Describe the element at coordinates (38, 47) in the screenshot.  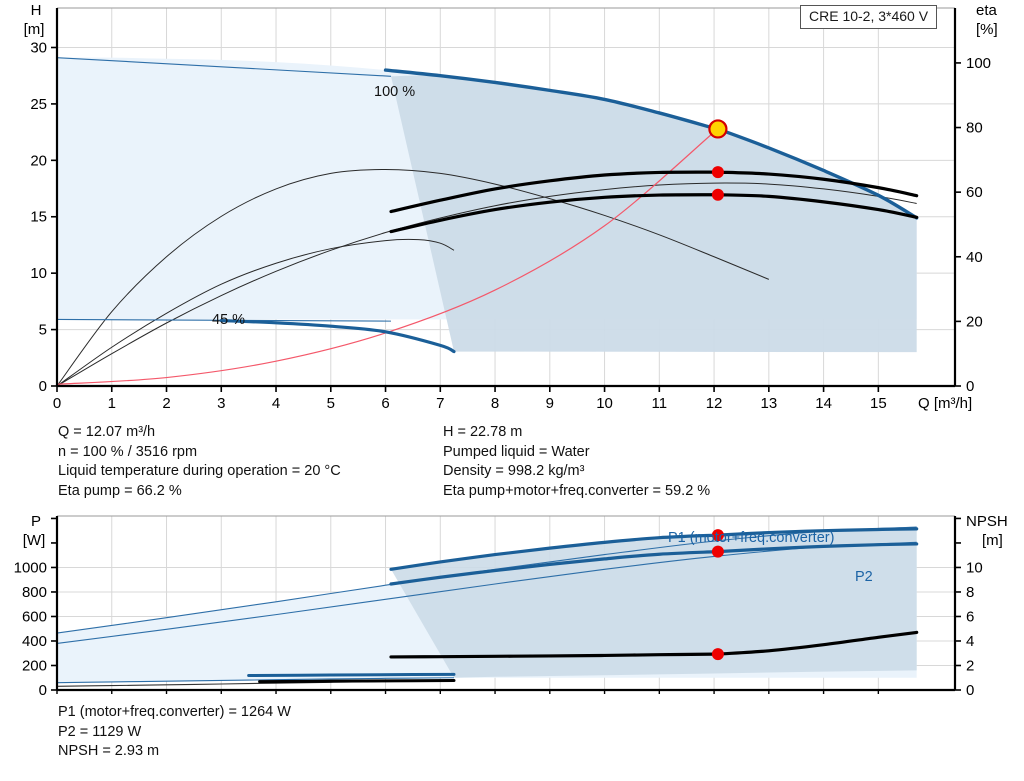
I see `svg-text: 30` at that location.